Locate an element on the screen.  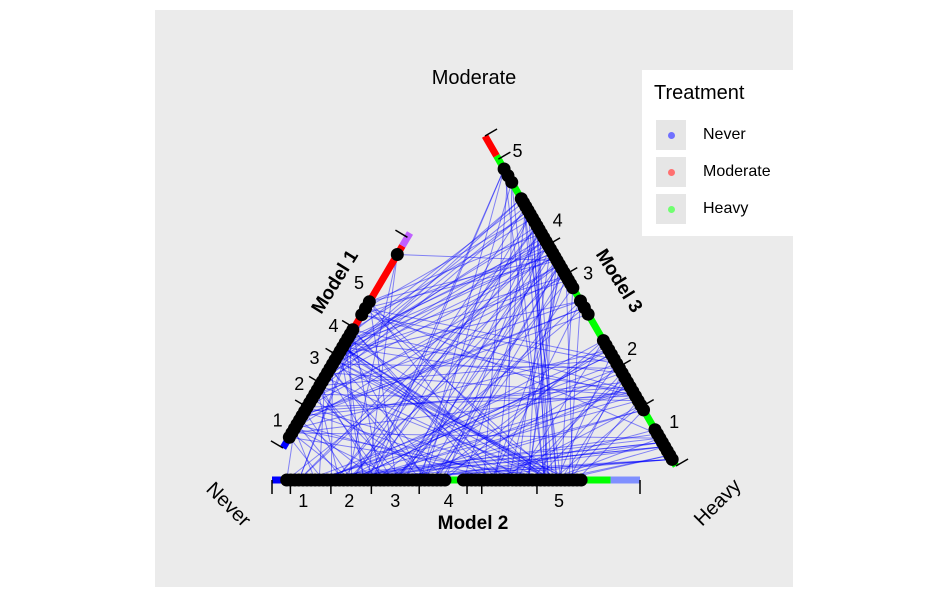
legend-item-moderate: Moderate is located at coordinates (723, 172).